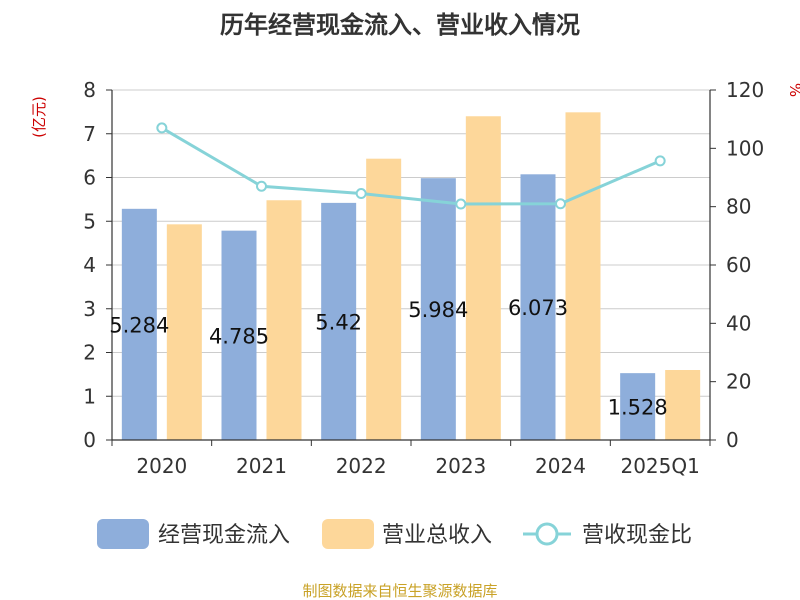  What do you see at coordinates (89, 440) in the screenshot?
I see `left-tick-label: 0` at bounding box center [89, 440].